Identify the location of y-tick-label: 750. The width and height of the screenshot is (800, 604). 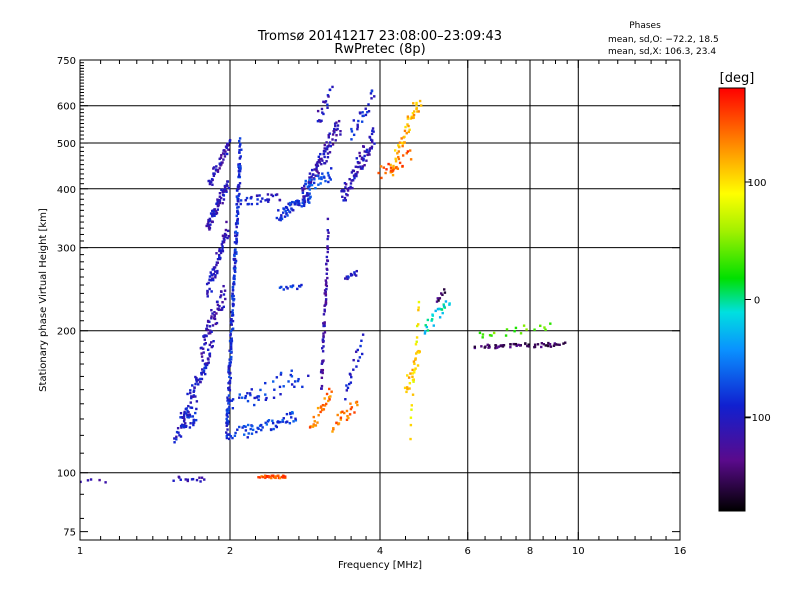
(66, 61).